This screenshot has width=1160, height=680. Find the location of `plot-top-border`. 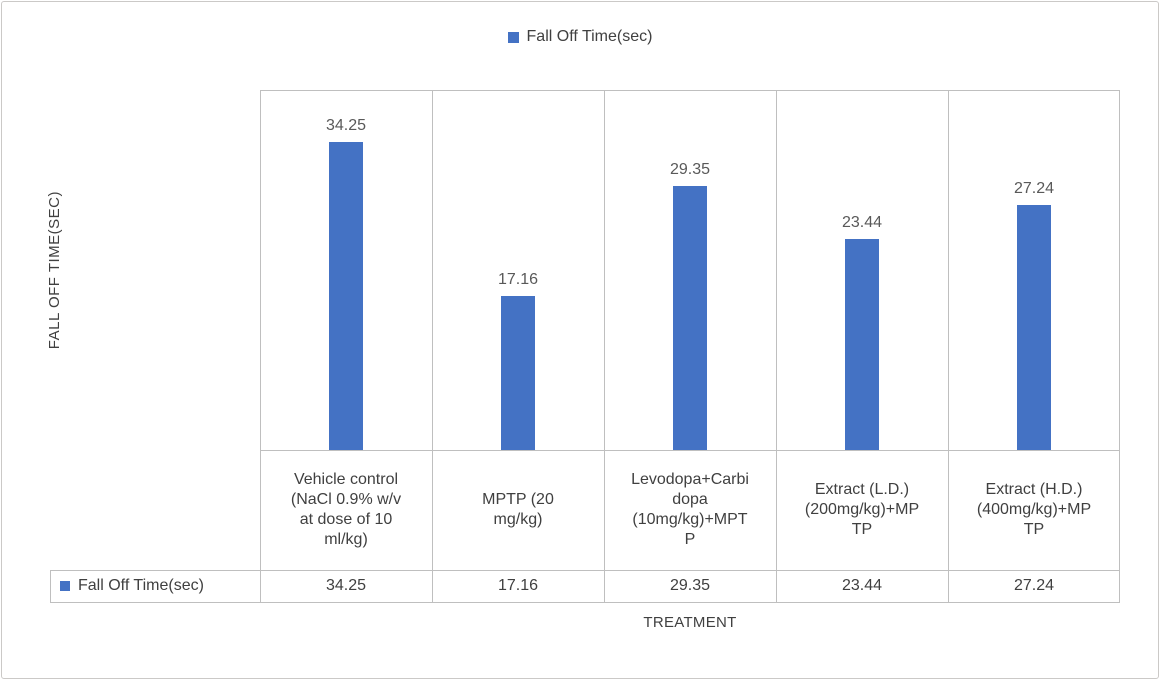

plot-top-border is located at coordinates (690, 90).